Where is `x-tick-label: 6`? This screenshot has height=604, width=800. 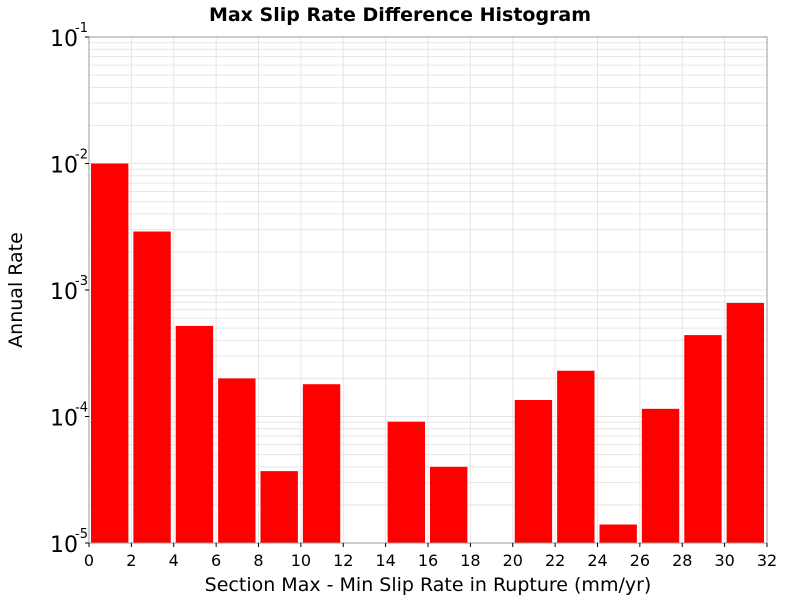
x-tick-label: 6 is located at coordinates (216, 560).